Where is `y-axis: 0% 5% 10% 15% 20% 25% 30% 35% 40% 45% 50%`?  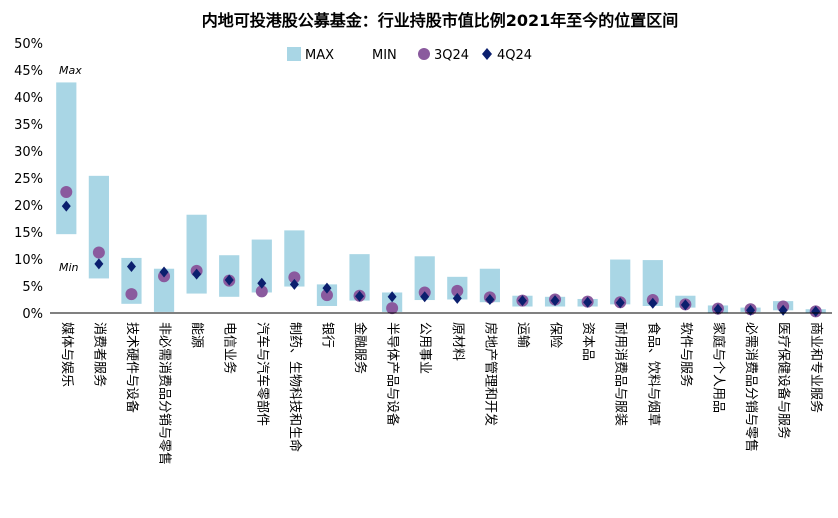
y-axis: 0% 5% 10% 15% 20% 25% 30% 35% 40% 45% 50% is located at coordinates (28, 179).